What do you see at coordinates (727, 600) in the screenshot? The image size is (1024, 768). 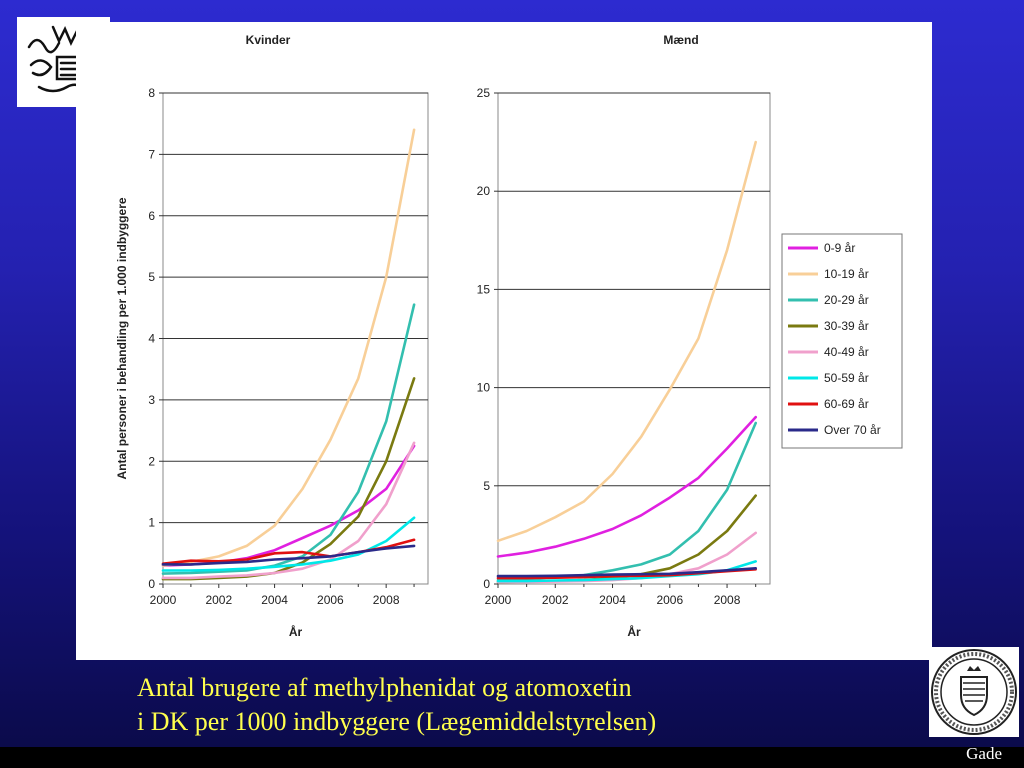 I see `maend-x-tick-label: 2008` at bounding box center [727, 600].